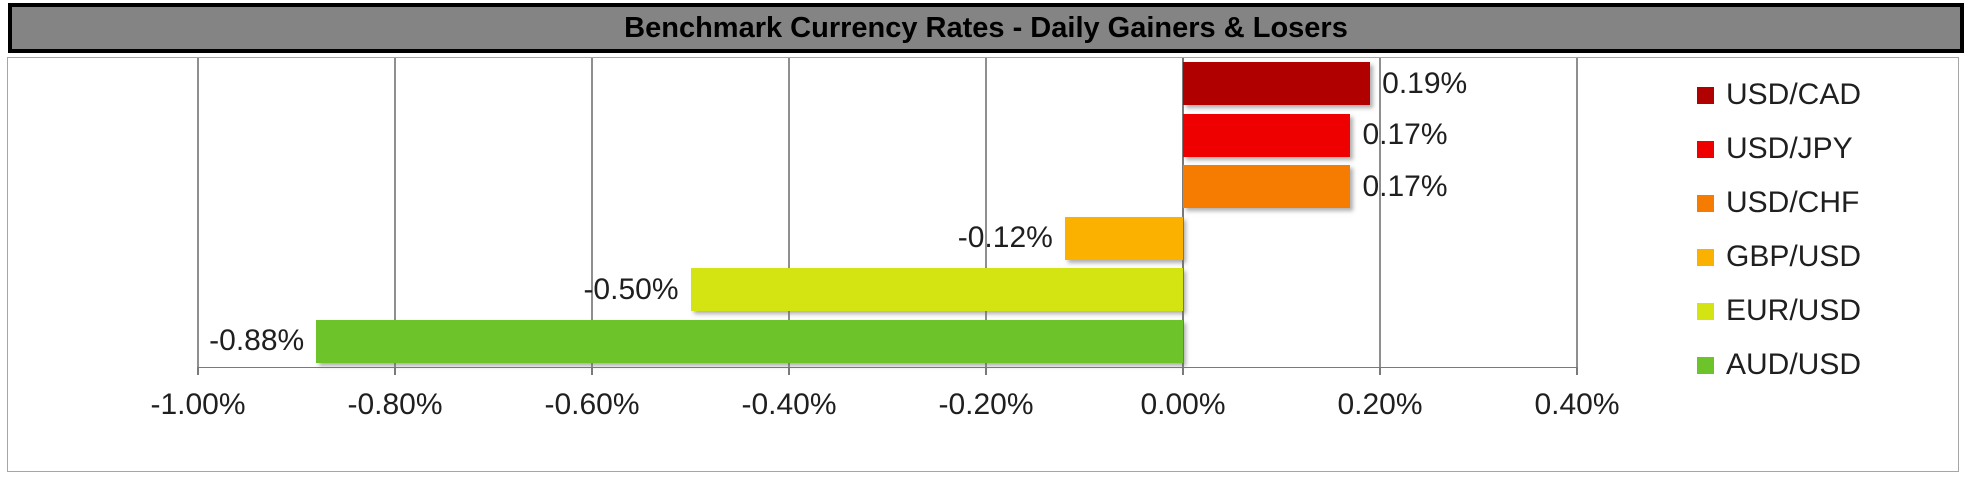  I want to click on legend-label: USD/JPY, so click(1789, 148).